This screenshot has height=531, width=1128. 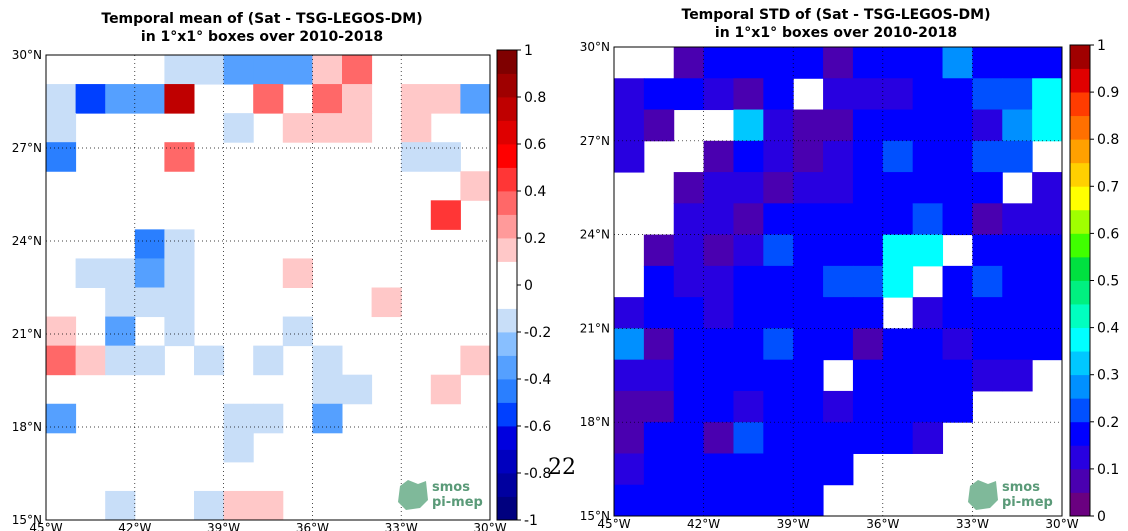 I want to click on y-tick-label: 18°N, so click(x=27, y=427).